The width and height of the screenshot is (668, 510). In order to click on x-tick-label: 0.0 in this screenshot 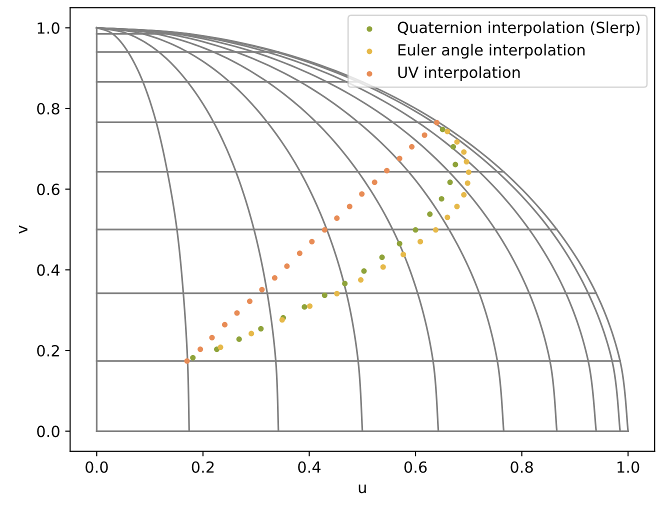, I will do `click(97, 467)`.